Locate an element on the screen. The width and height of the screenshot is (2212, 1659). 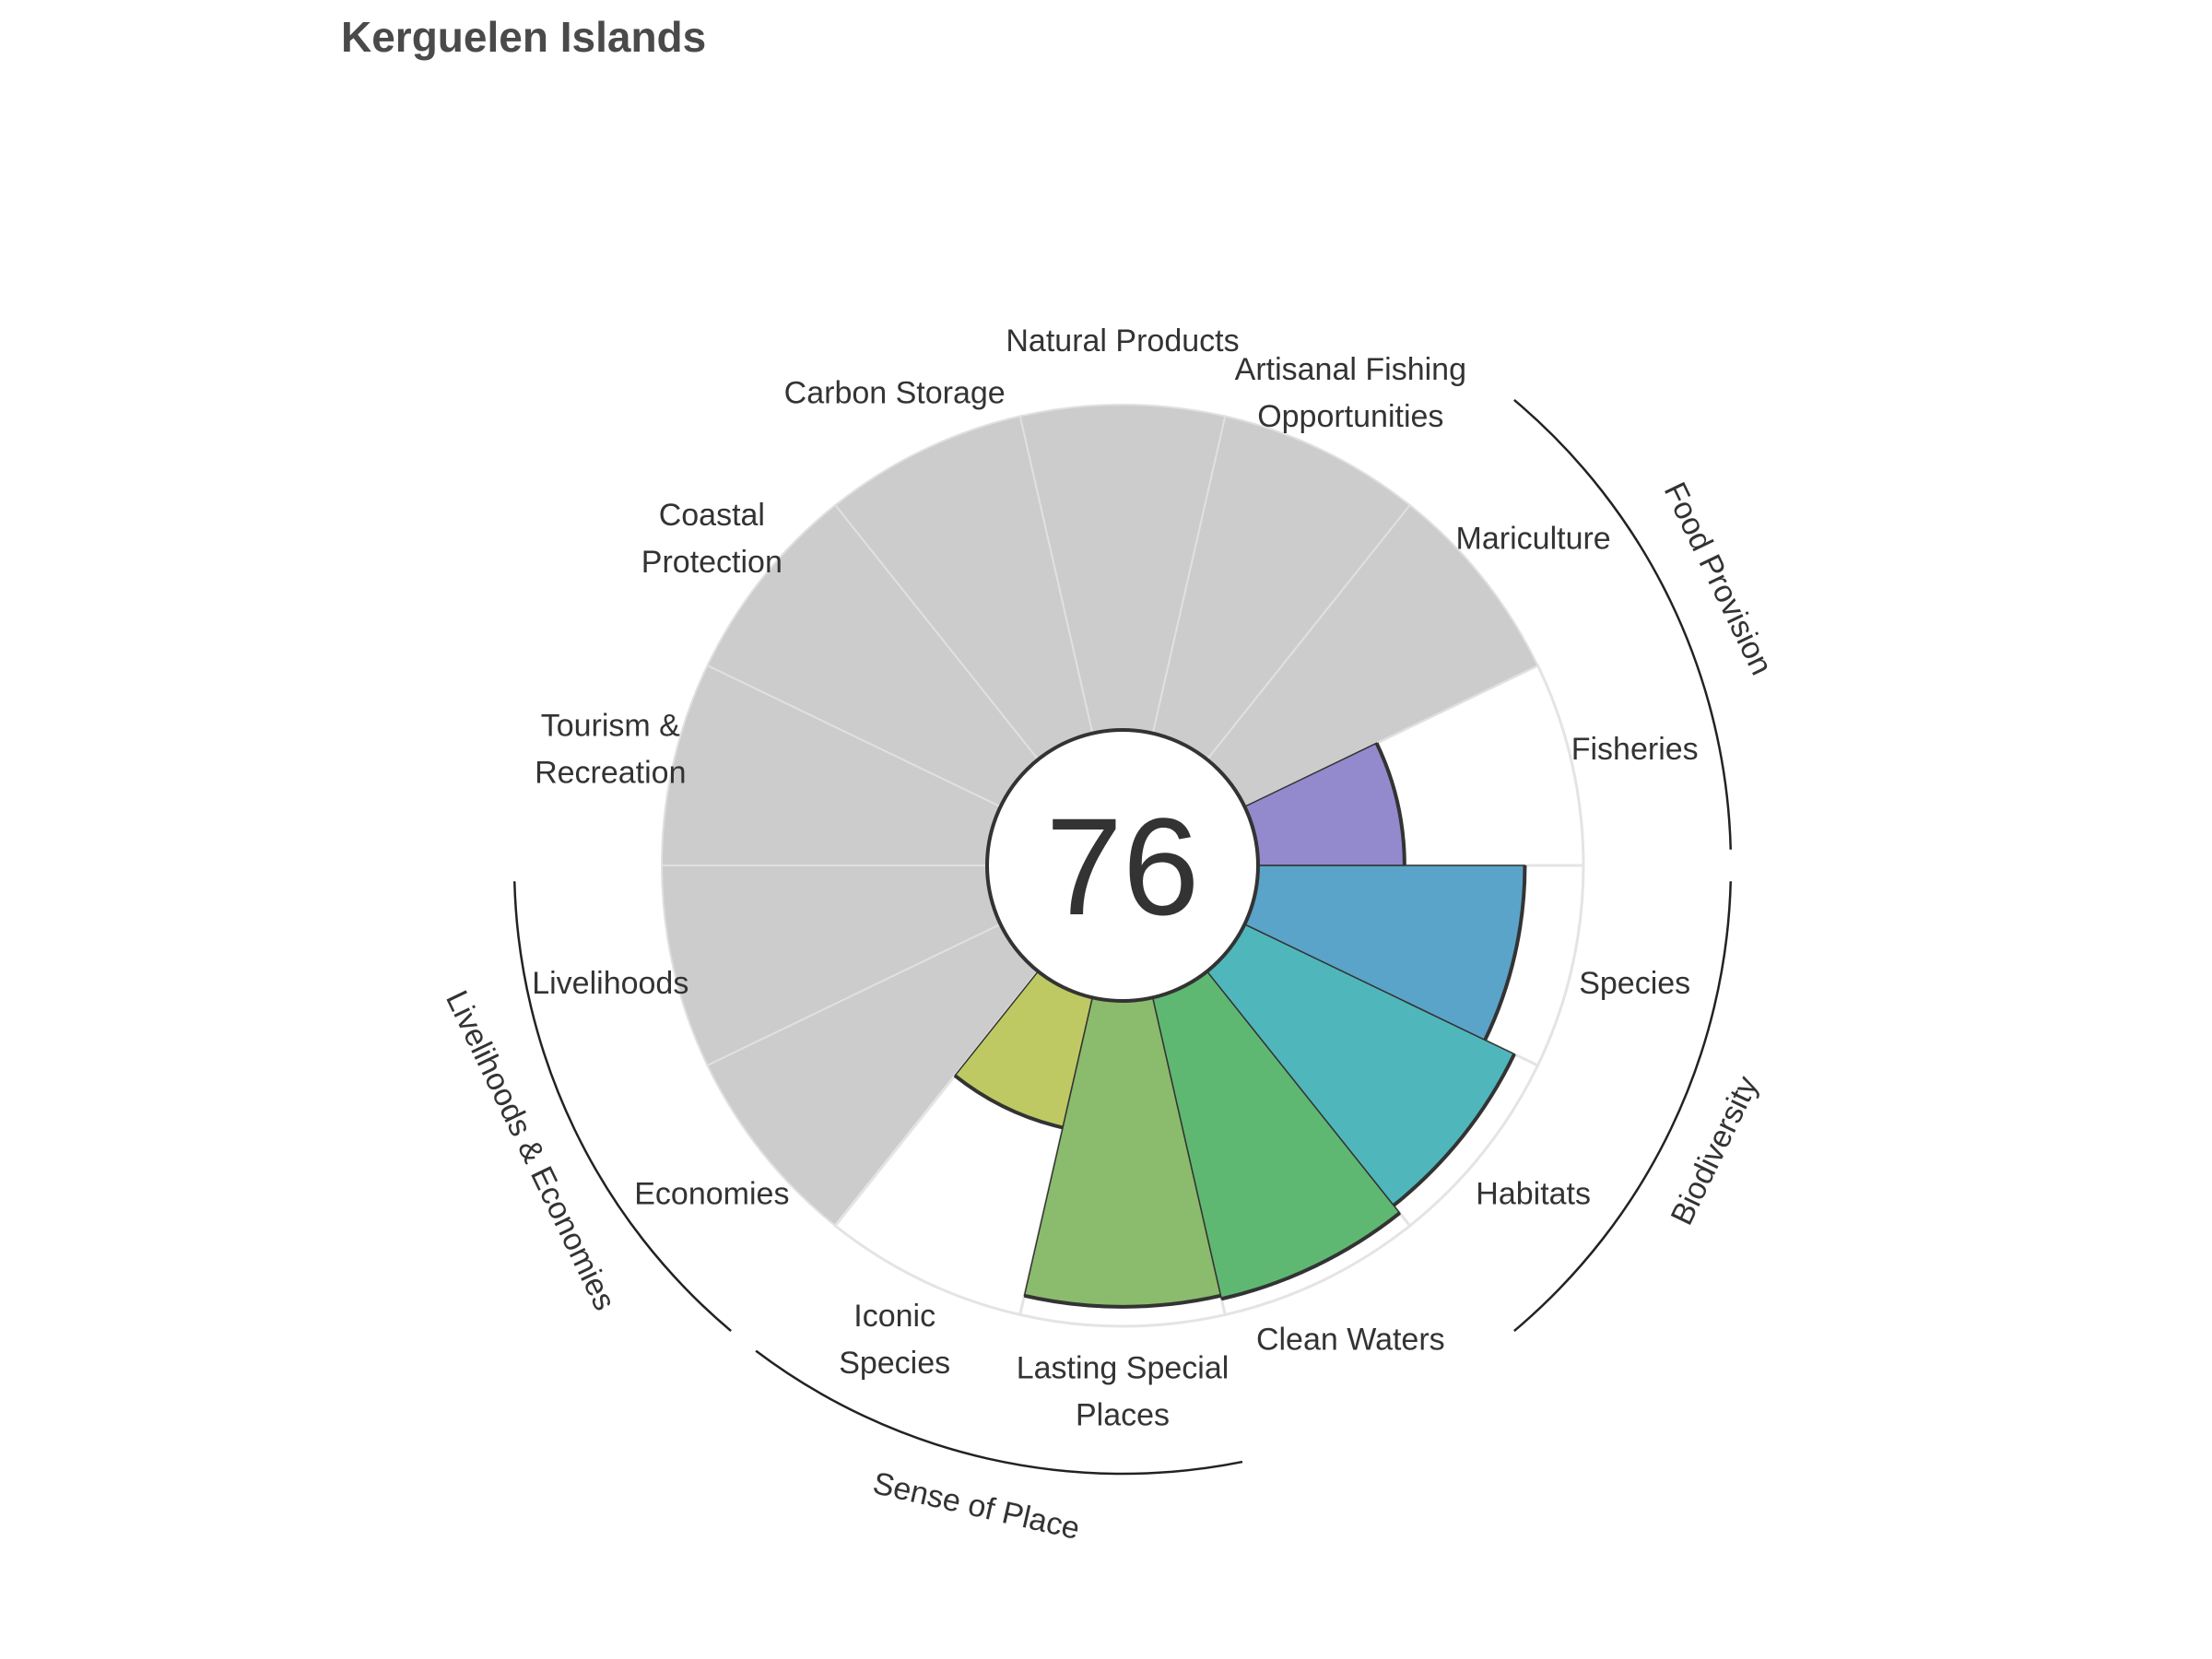
score-arc-clean-waters is located at coordinates (1310, 1256).